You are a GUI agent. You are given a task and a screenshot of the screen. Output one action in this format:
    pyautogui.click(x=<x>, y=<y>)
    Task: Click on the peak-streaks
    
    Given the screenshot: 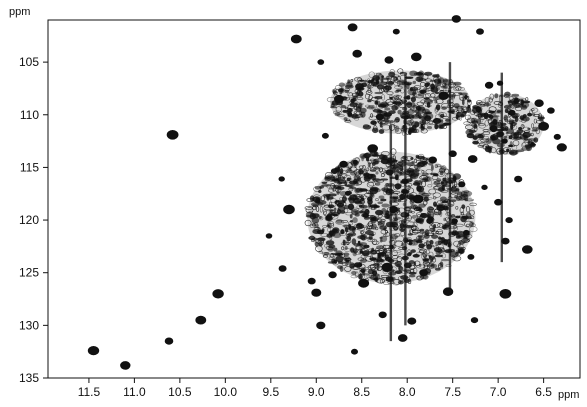 What is the action you would take?
    pyautogui.click(x=446, y=202)
    